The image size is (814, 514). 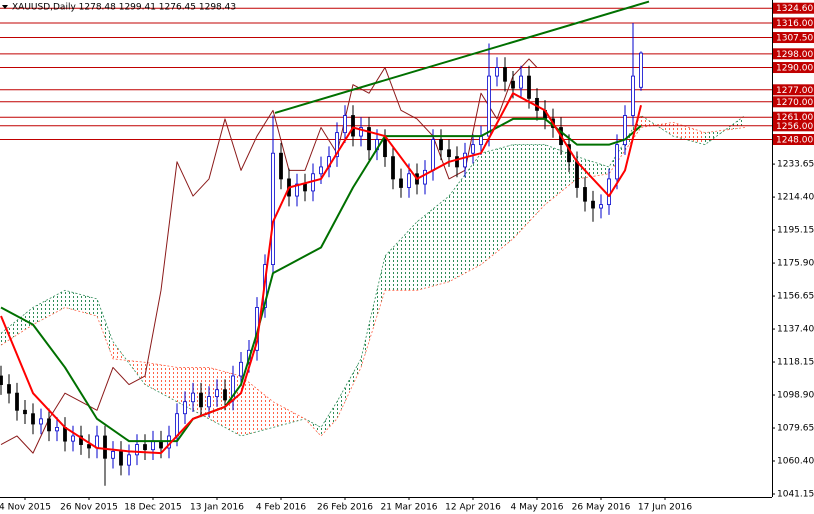 What do you see at coordinates (794, 141) in the screenshot?
I see `level-label: 1248.00` at bounding box center [794, 141].